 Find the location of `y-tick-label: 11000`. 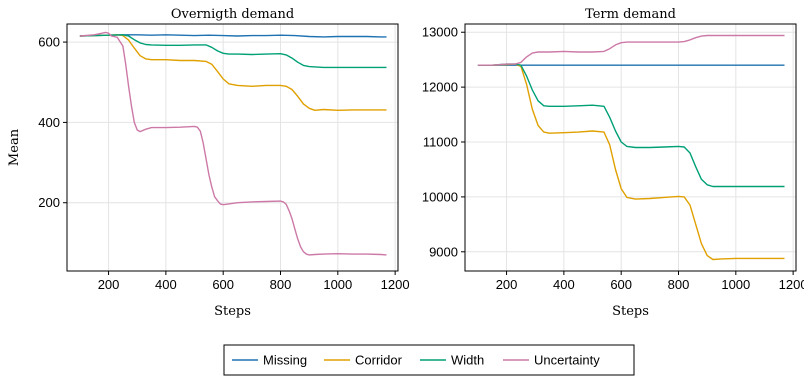

y-tick-label: 11000 is located at coordinates (440, 142).